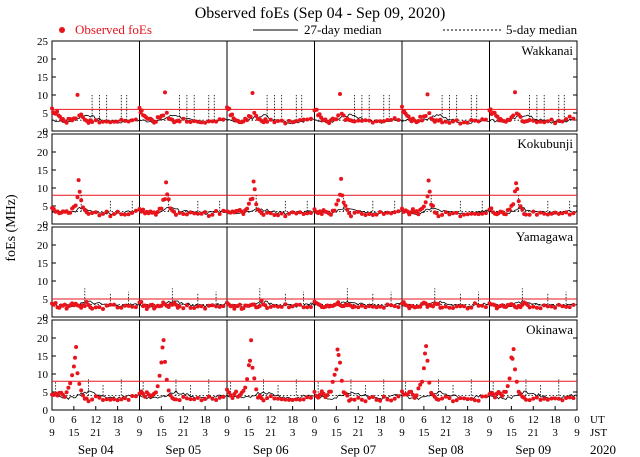 The image size is (640, 457). What do you see at coordinates (597, 420) in the screenshot?
I see `ut-label: UT` at bounding box center [597, 420].